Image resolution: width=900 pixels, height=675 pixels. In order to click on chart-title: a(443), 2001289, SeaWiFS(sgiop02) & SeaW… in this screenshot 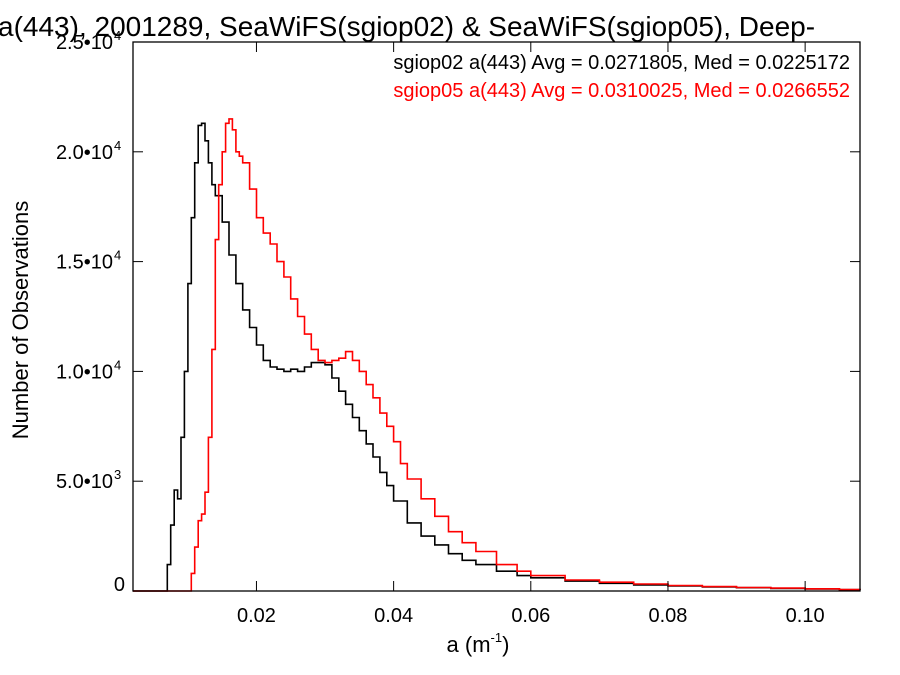, I will do `click(407, 26)`.